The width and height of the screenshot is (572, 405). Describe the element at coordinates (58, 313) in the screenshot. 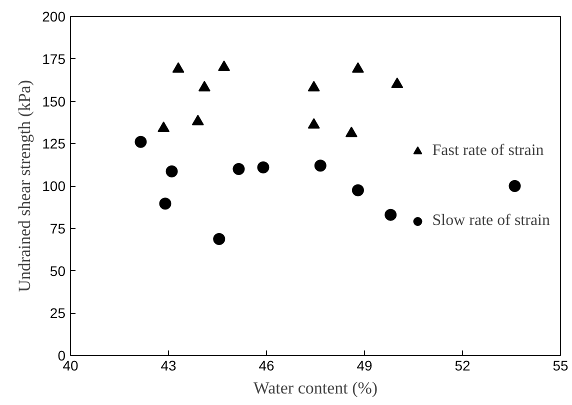

I see `y-tick-label: 25` at that location.